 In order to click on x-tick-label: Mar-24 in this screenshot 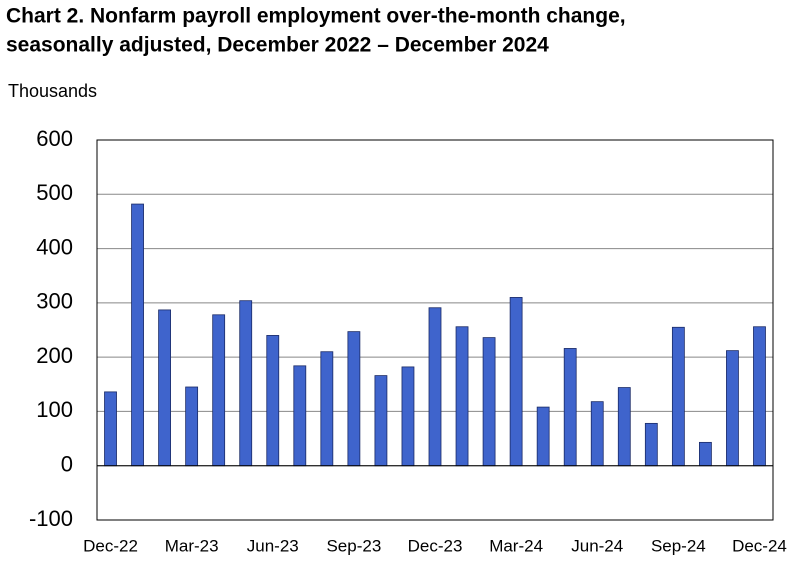, I will do `click(516, 545)`.